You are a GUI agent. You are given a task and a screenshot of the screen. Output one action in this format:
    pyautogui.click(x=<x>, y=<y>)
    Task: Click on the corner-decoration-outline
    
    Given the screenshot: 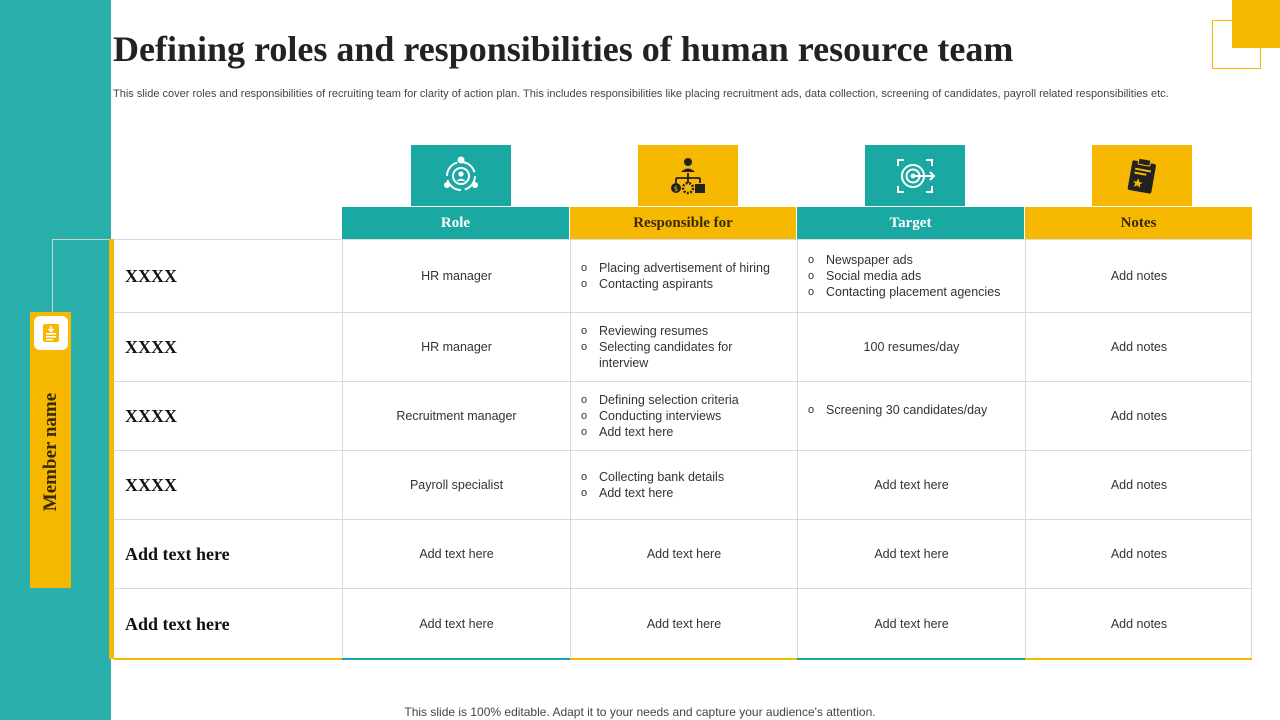 What is the action you would take?
    pyautogui.click(x=1236, y=44)
    